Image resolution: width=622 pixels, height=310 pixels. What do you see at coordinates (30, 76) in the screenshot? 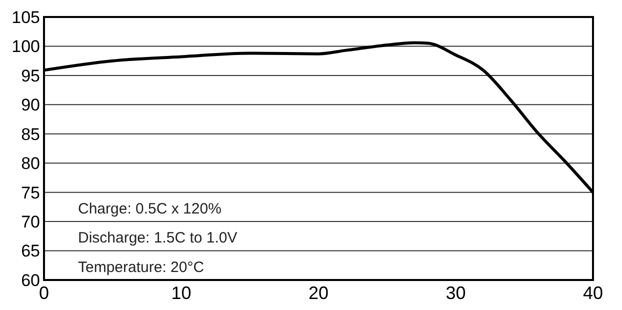
I see `y-tick-label: 95` at bounding box center [30, 76].